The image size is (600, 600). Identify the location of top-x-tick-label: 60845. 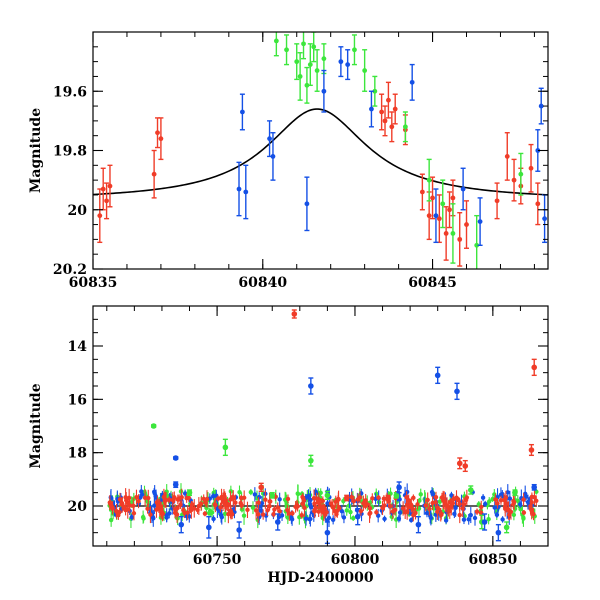
(432, 283).